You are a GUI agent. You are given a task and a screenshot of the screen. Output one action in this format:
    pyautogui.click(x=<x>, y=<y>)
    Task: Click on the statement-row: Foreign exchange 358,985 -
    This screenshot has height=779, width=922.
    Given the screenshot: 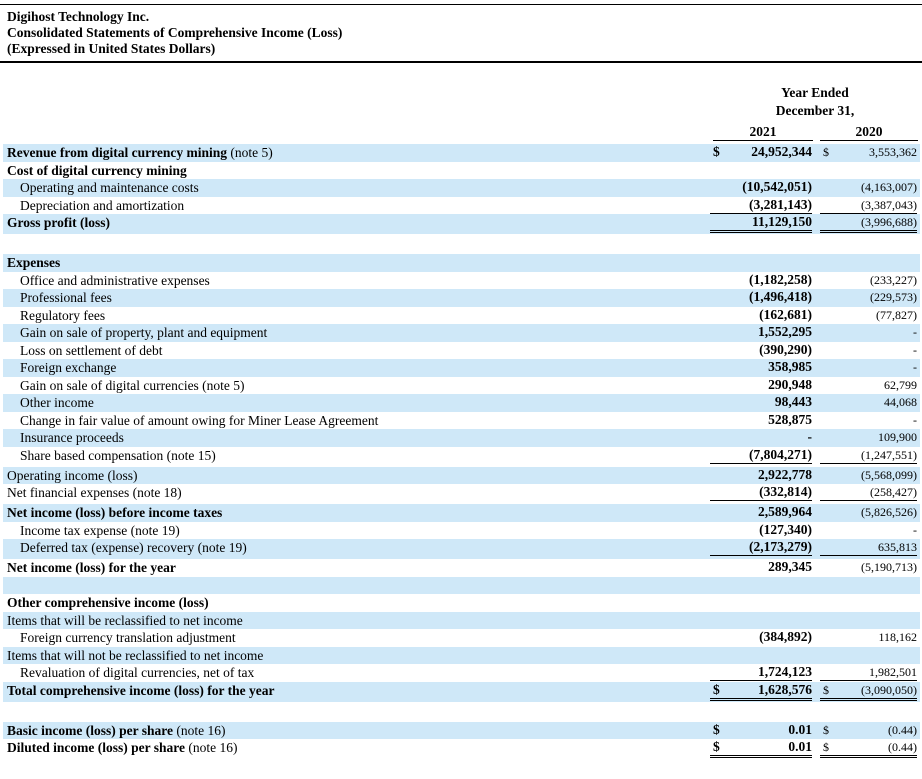 What is the action you would take?
    pyautogui.click(x=461, y=368)
    